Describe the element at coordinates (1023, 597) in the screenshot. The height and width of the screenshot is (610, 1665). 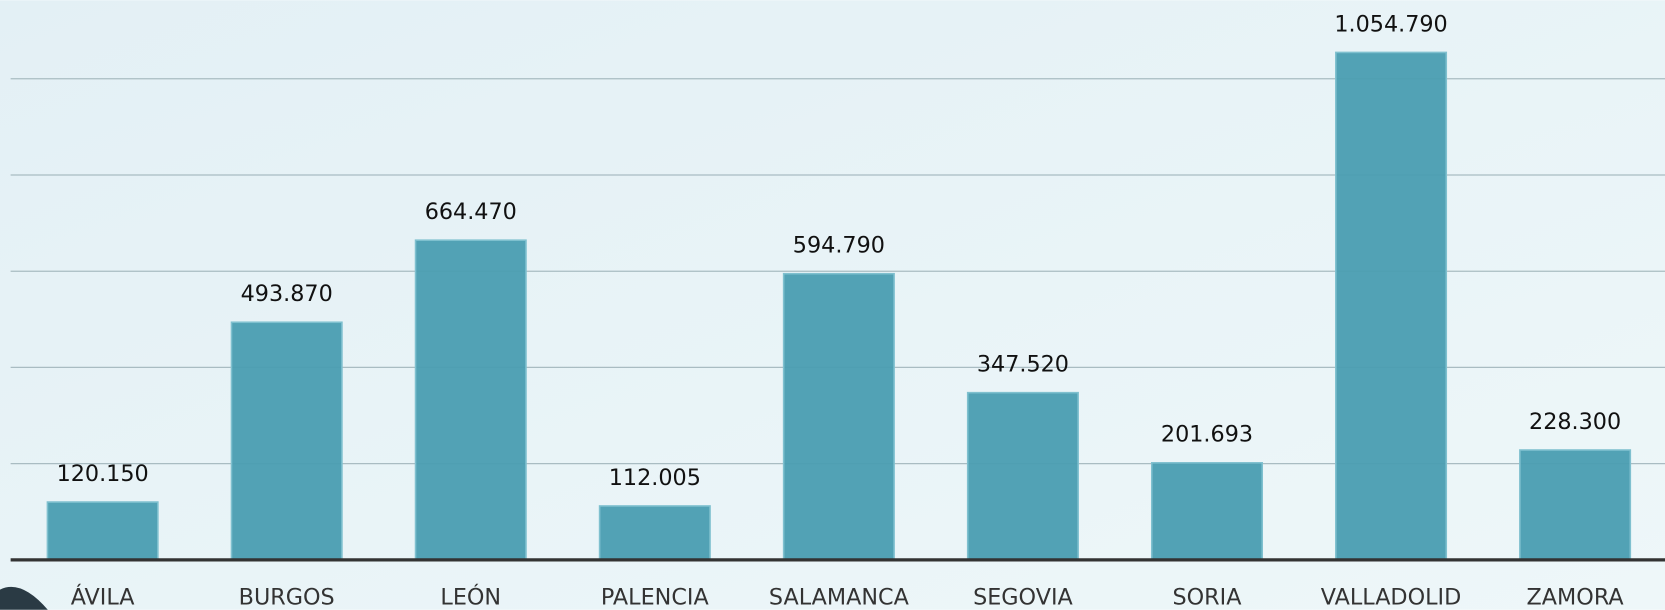
I see `x-tick-label: SEGOVIA` at that location.